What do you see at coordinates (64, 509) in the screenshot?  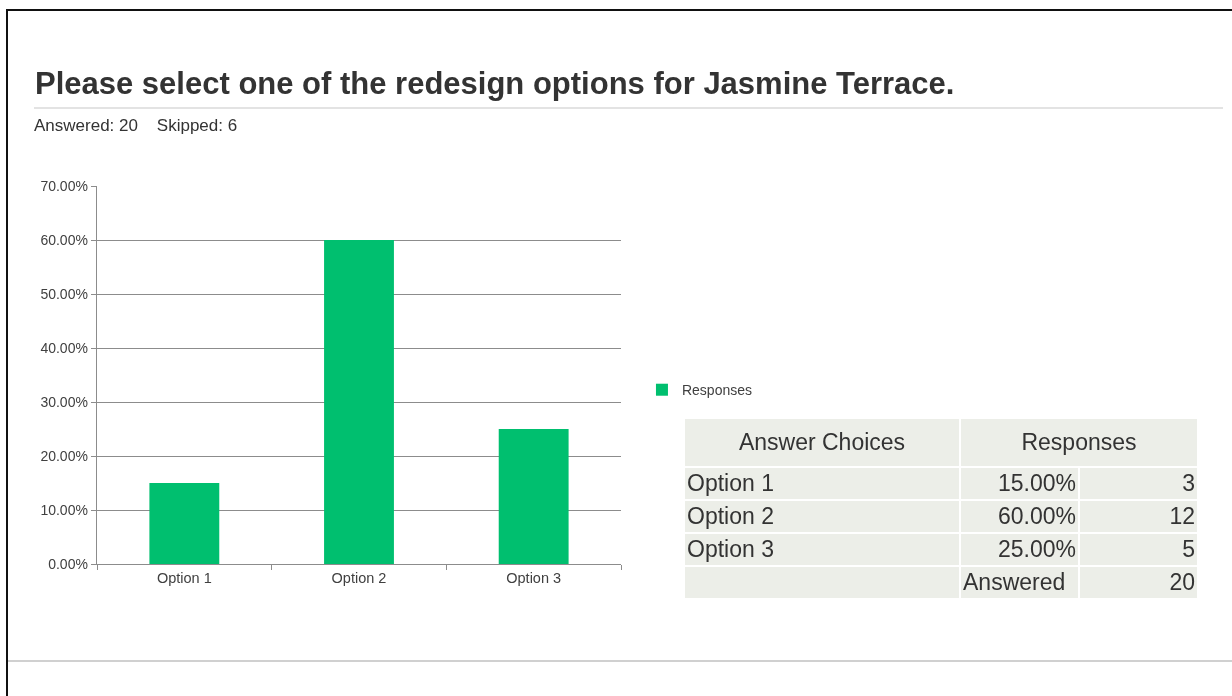 I see `y-tick-label: 10.00%` at bounding box center [64, 509].